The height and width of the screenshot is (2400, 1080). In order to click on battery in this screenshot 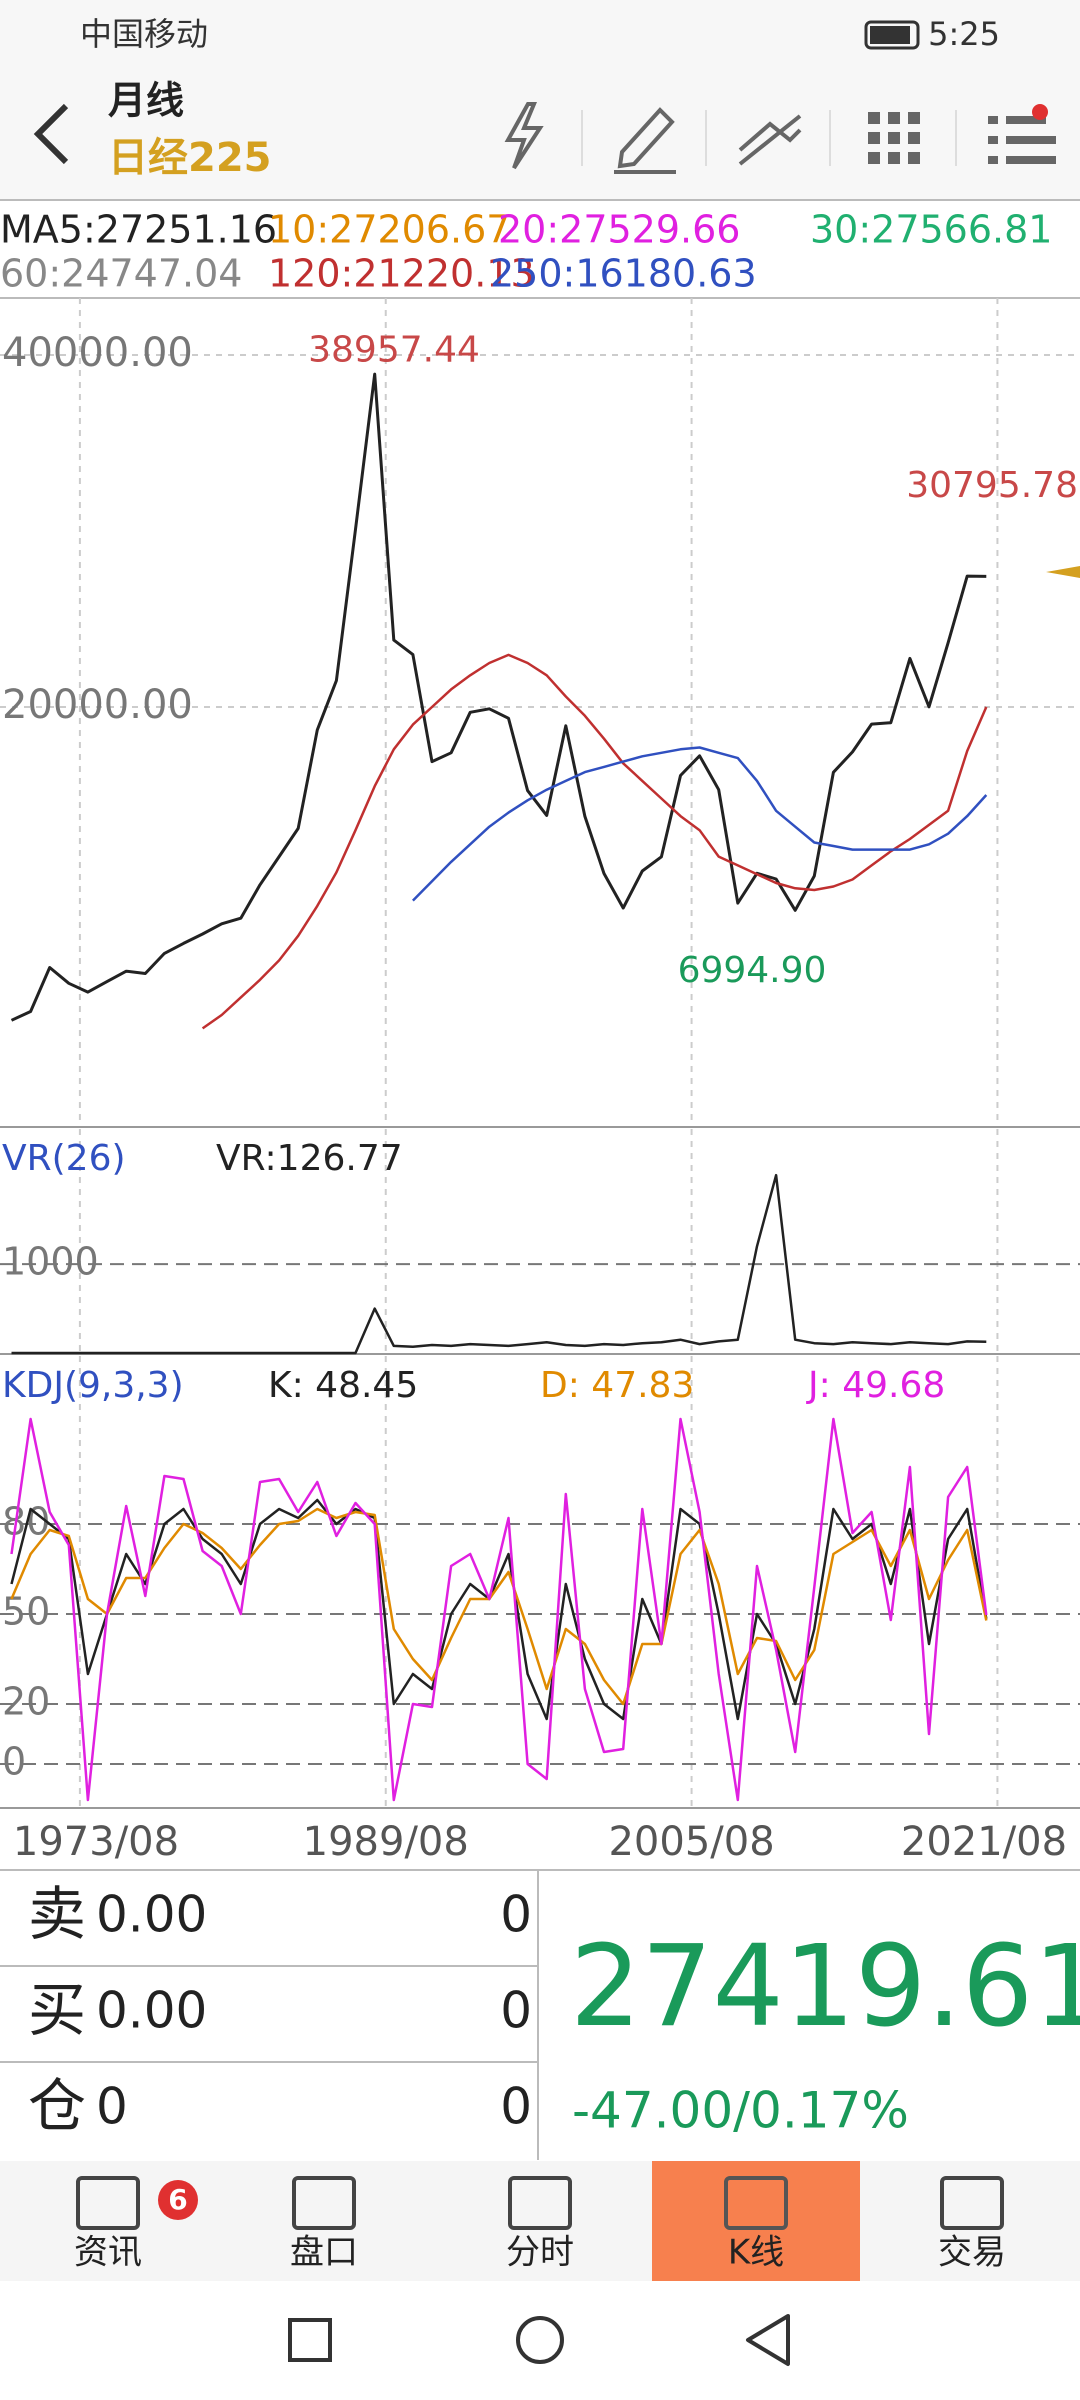, I will do `click(892, 35)`.